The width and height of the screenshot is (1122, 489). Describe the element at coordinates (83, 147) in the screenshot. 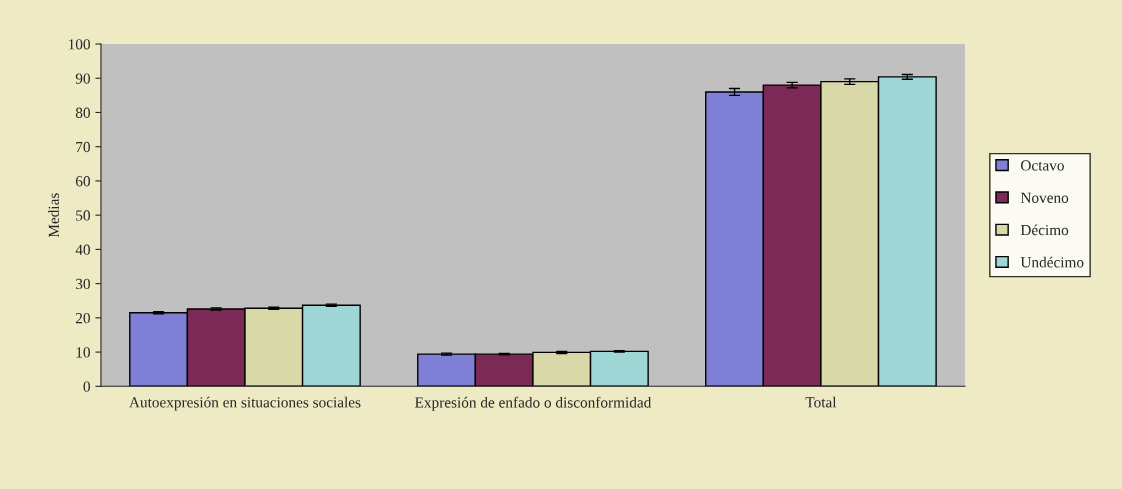

I see `y-tick-label: 70` at that location.